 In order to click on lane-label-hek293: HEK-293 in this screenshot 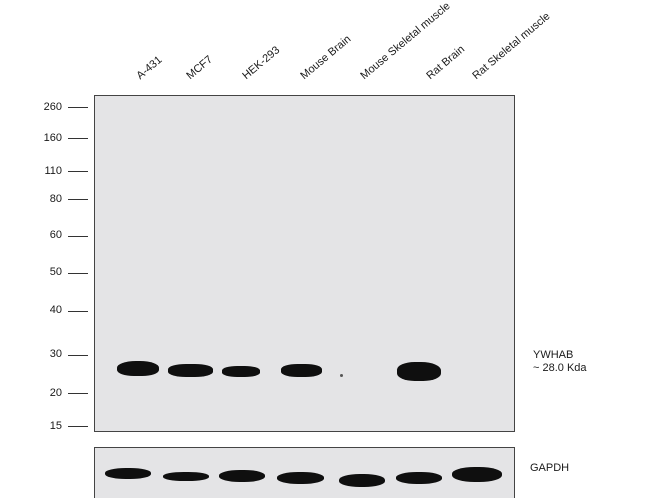, I will do `click(261, 63)`.